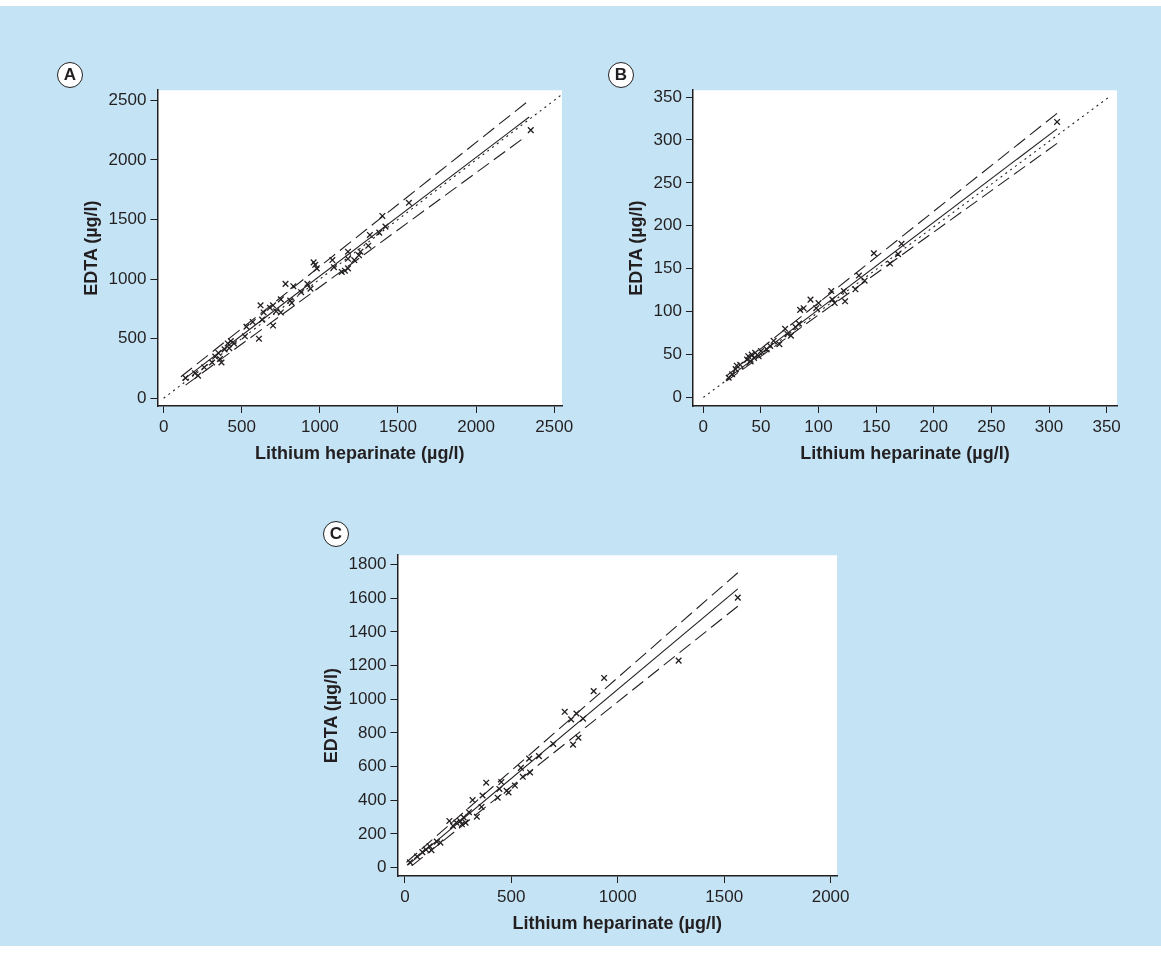 This screenshot has width=1161, height=954. I want to click on chart-title: B, so click(621, 75).